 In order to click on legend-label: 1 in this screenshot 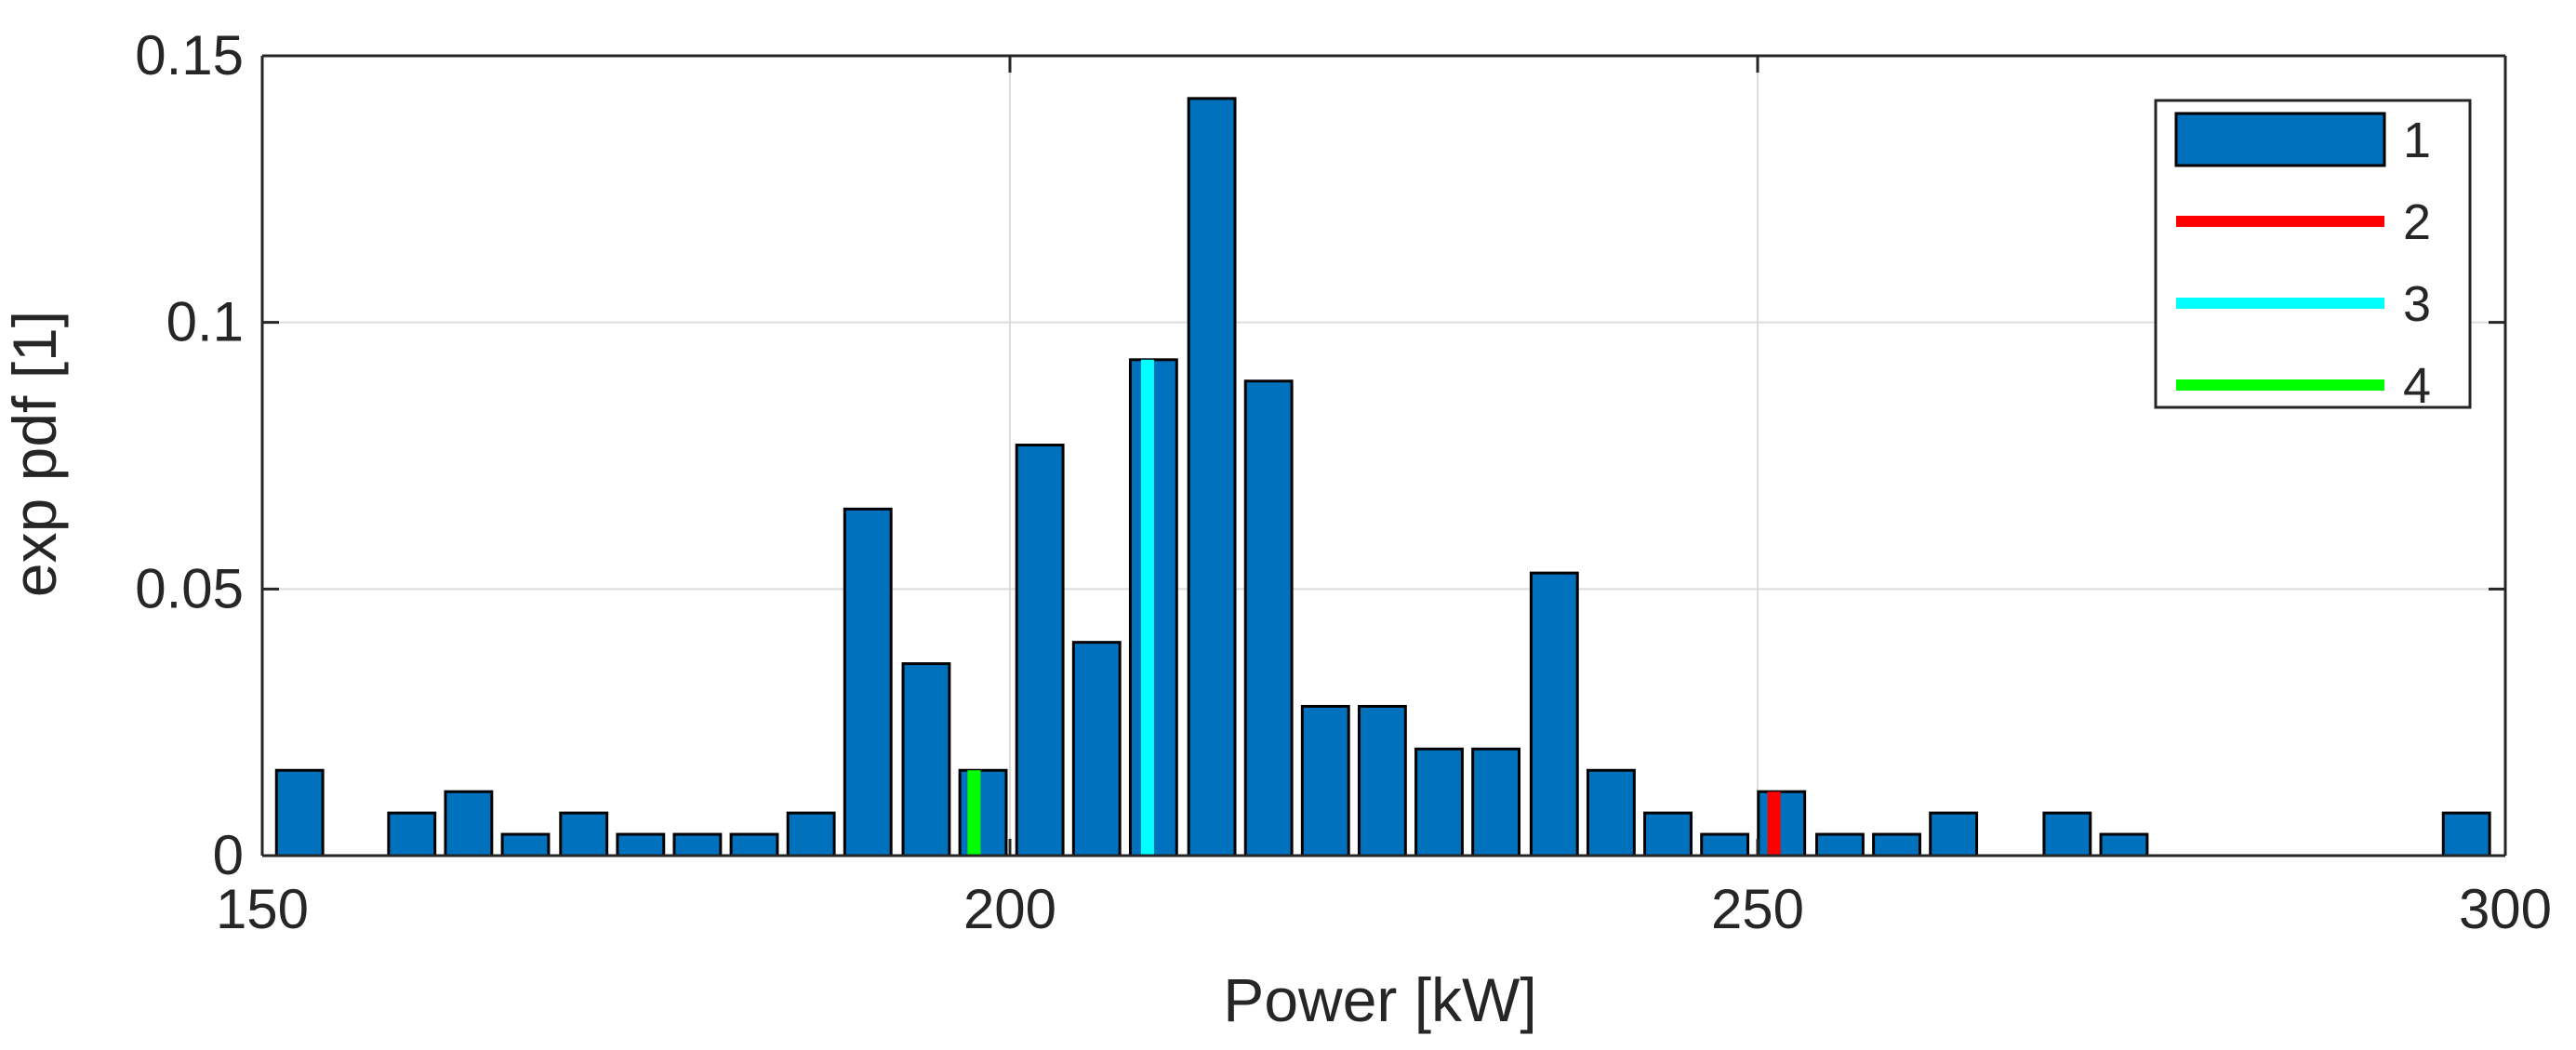, I will do `click(2417, 141)`.